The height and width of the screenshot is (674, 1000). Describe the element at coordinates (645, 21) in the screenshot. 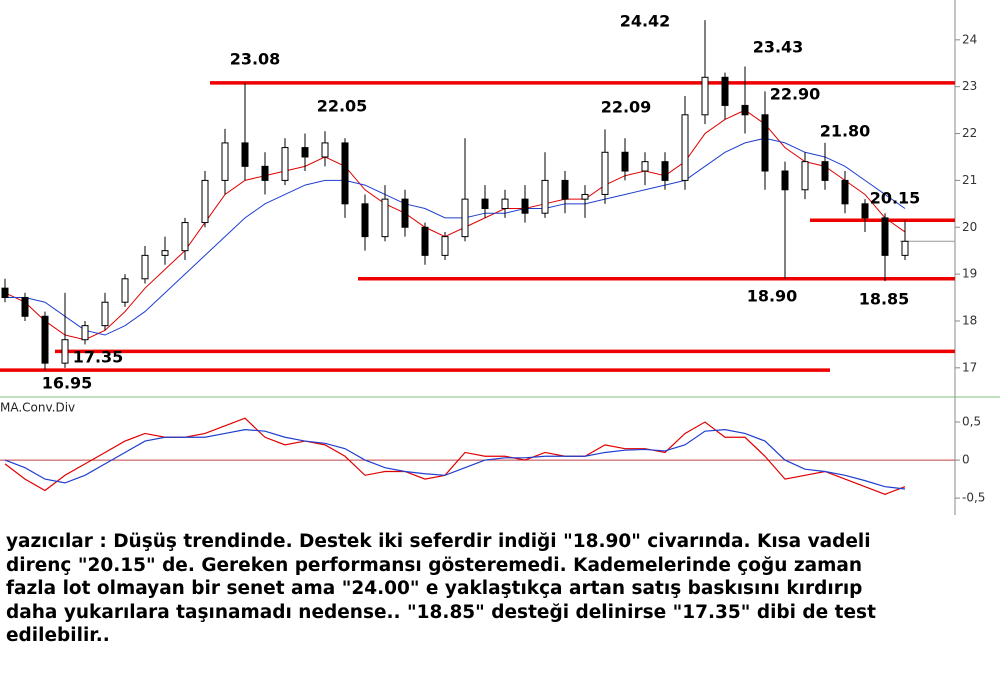

I see `annotation: 24.42` at that location.